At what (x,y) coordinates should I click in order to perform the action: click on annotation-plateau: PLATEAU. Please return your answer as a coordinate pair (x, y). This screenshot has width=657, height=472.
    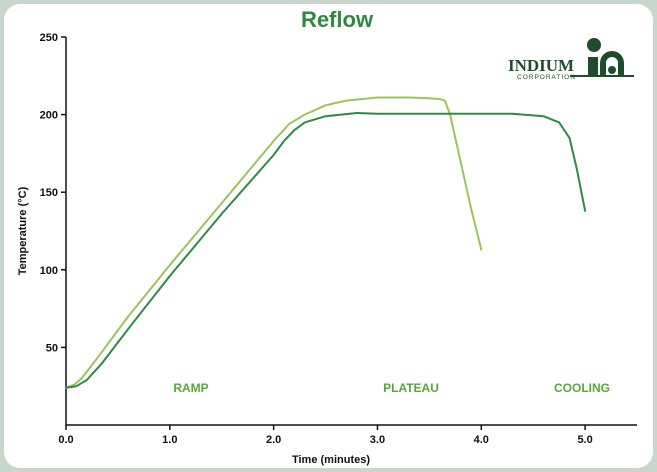
    Looking at the image, I should click on (411, 388).